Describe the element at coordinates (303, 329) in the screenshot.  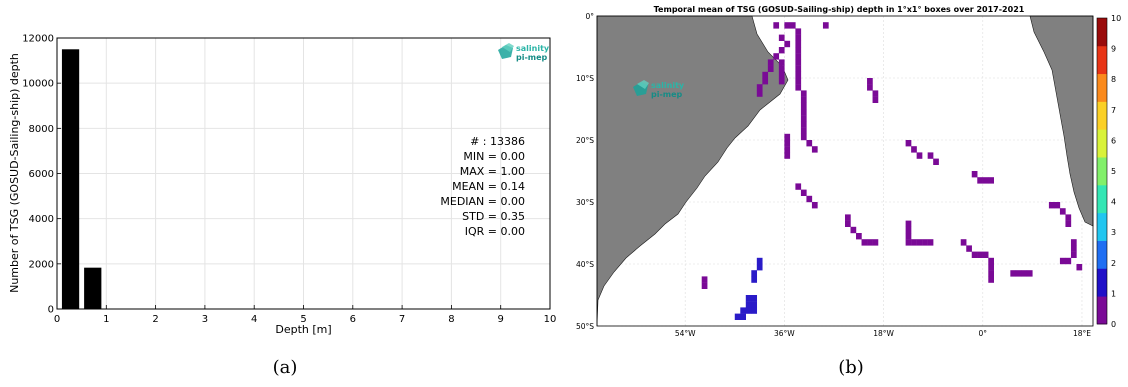
I see `histogram-x-label: Depth [m]` at that location.